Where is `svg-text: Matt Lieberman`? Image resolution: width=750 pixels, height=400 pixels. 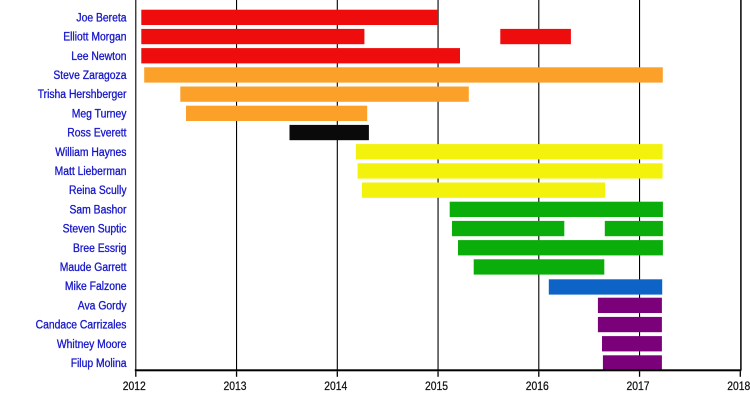
svg-text: Matt Lieberman is located at coordinates (91, 172).